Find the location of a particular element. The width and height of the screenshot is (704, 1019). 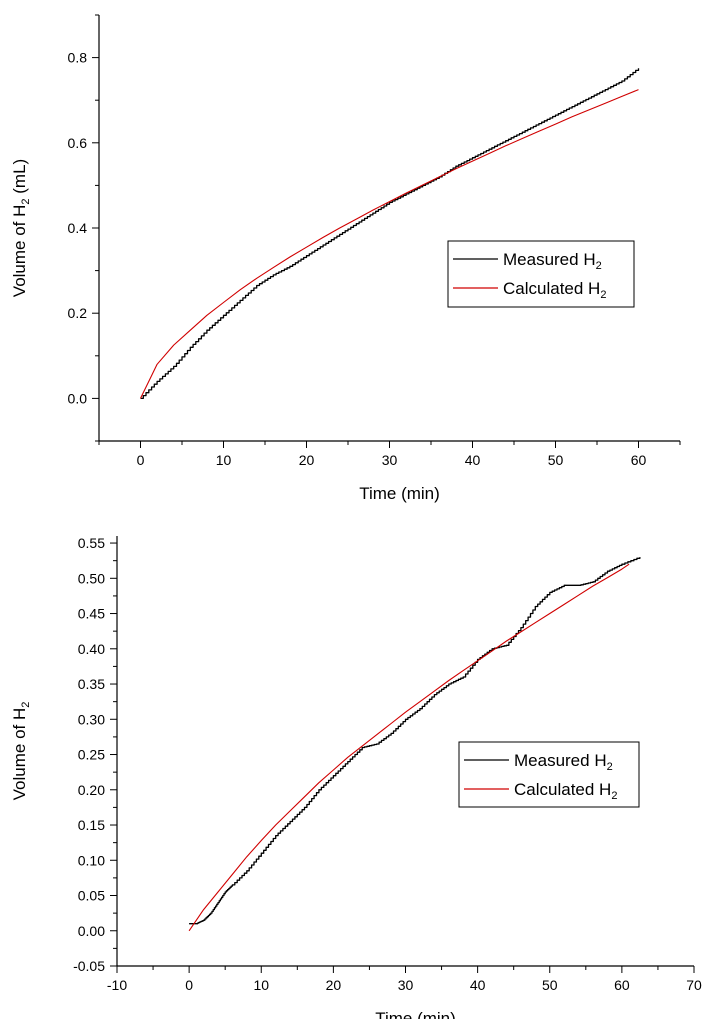

y-tick-label: -0.05 is located at coordinates (89, 966).